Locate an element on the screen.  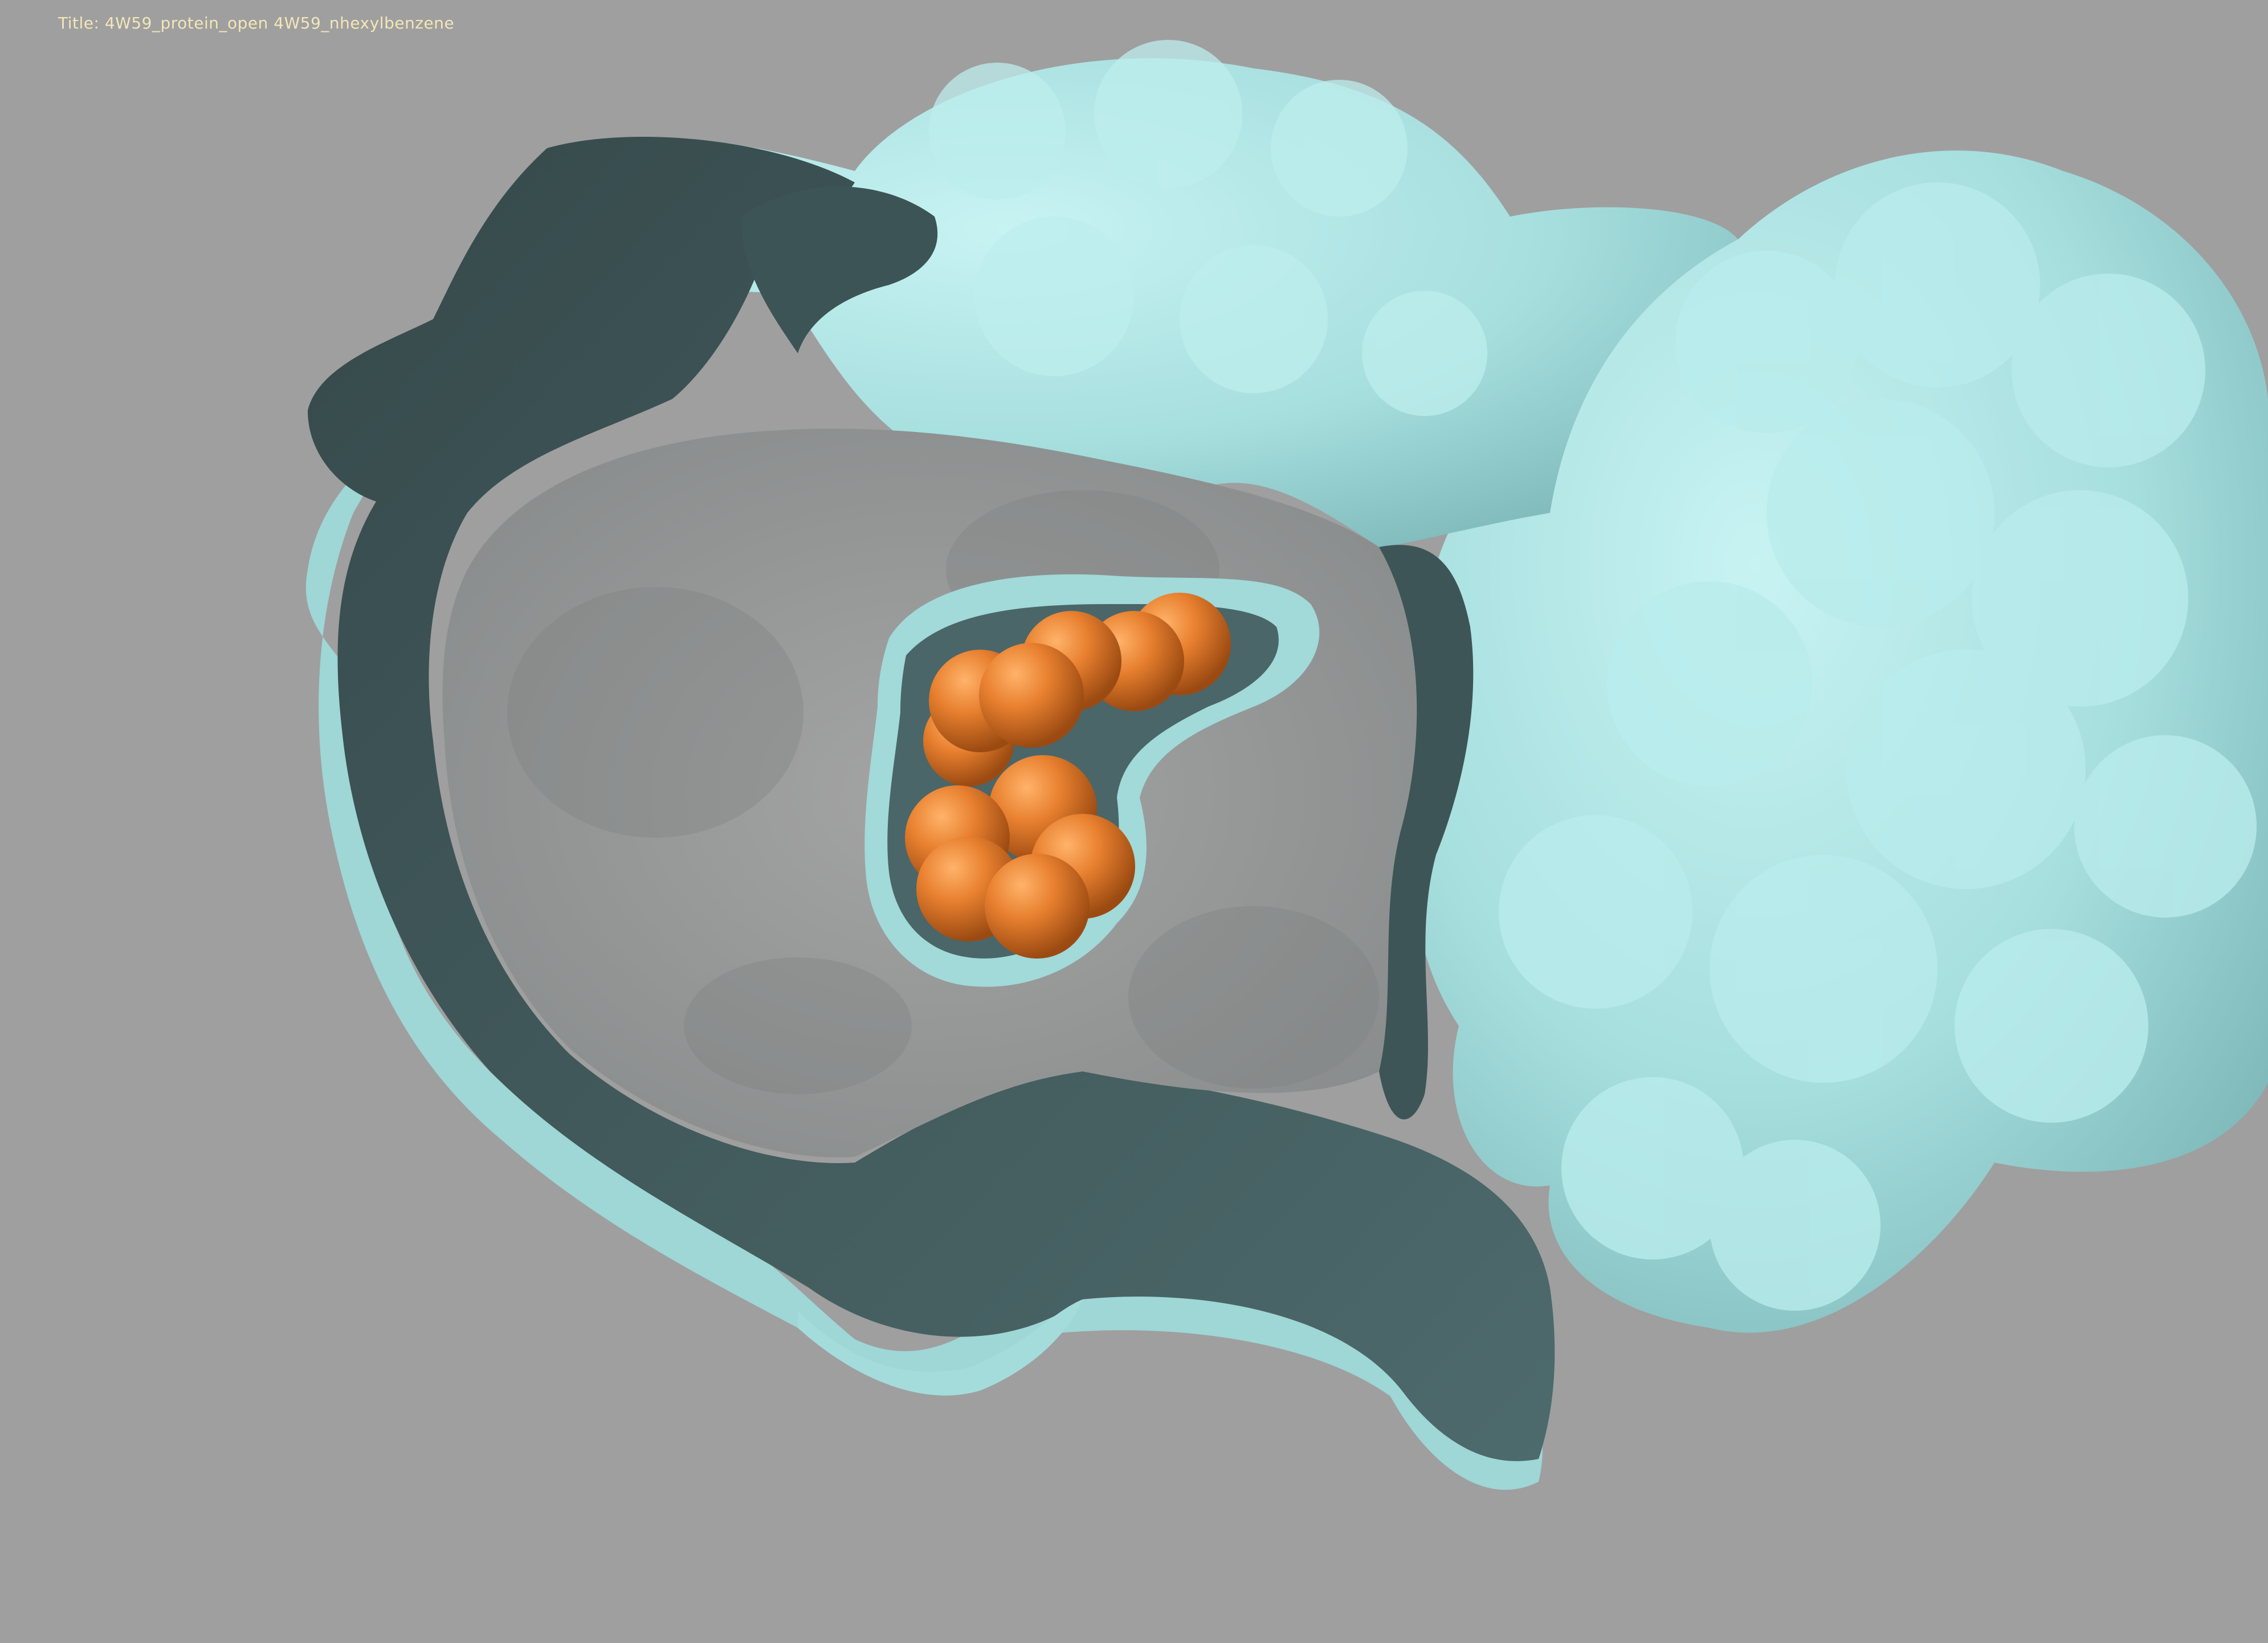
protein-surface-bottom-lip is located at coordinates (940, 1347).